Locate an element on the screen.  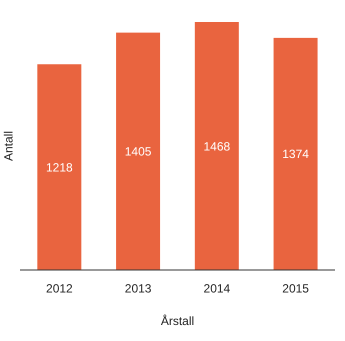
data-label: 1218 is located at coordinates (59, 167).